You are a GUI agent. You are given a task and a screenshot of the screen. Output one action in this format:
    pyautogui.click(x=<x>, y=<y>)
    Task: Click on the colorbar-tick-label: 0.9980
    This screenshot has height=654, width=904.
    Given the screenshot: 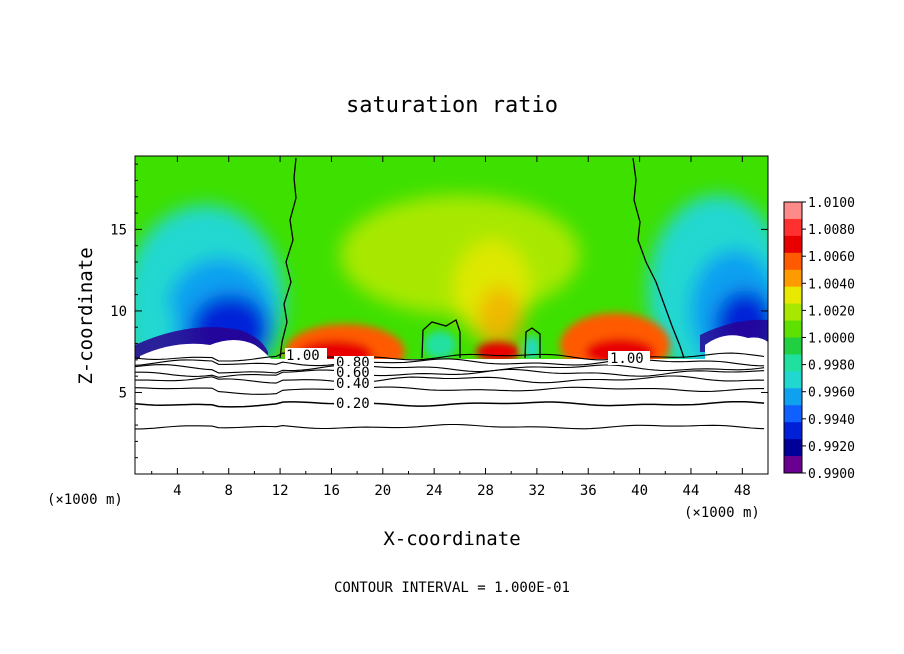 What is the action you would take?
    pyautogui.click(x=831, y=366)
    